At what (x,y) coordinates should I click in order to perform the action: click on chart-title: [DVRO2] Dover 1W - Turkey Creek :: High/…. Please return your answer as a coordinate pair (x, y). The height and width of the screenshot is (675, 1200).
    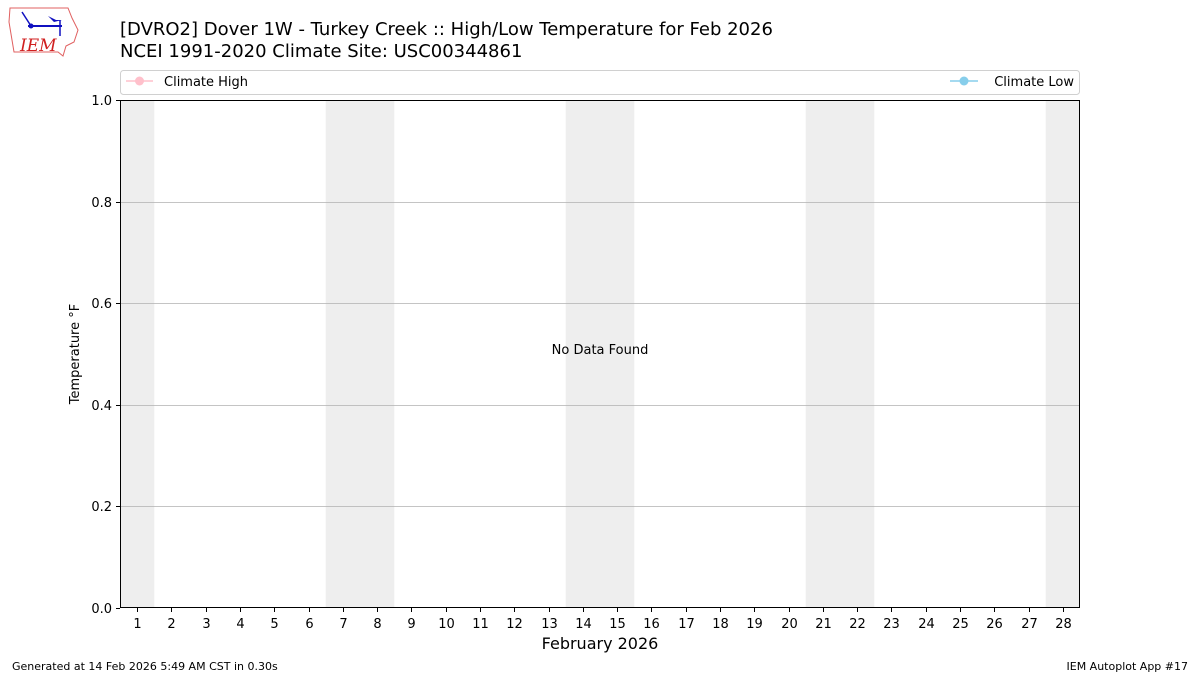
    Looking at the image, I should click on (446, 29).